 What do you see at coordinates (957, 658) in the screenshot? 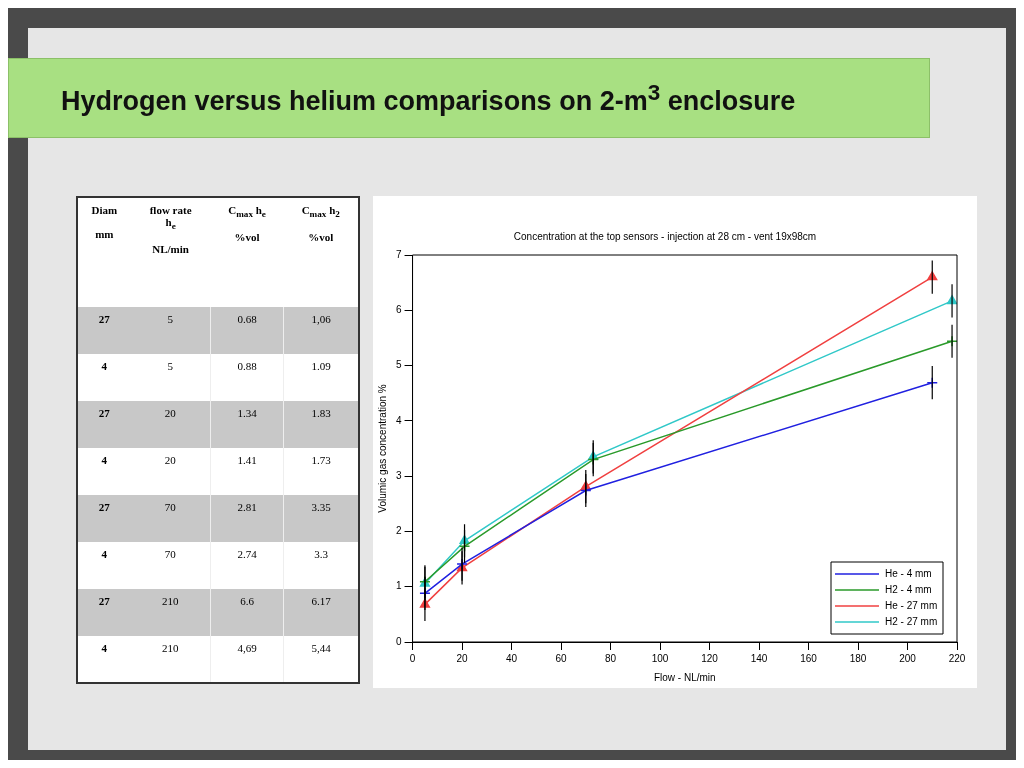
I see `x-tick-label: 220` at bounding box center [957, 658].